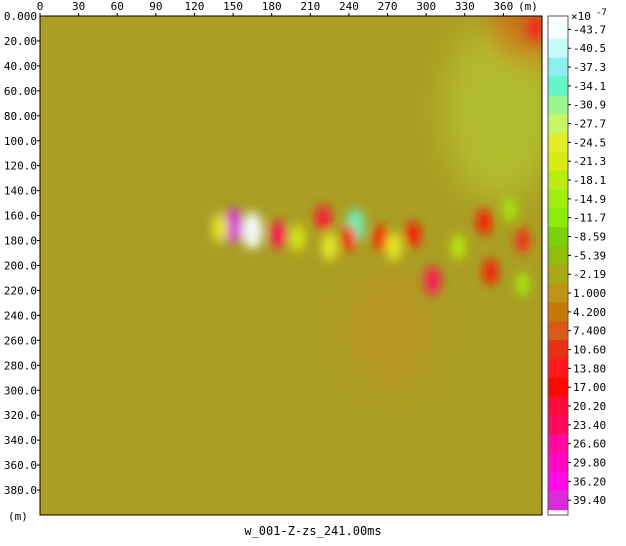  I want to click on y-axis-tick-label: 360.0, so click(20, 465).